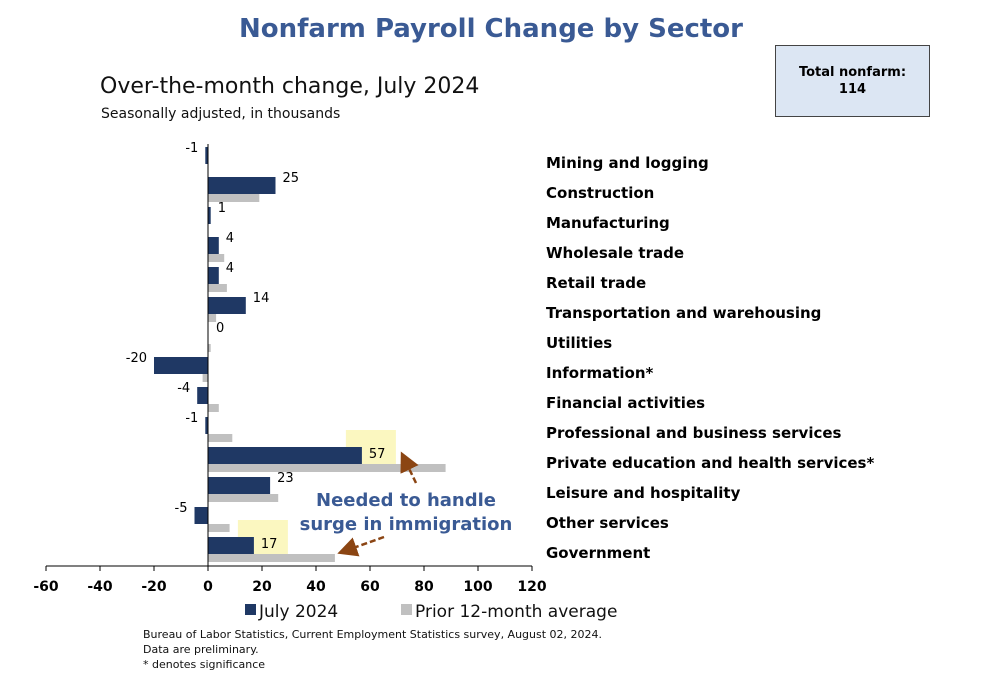 Image resolution: width=982 pixels, height=692 pixels. Describe the element at coordinates (206, 425) in the screenshot. I see `bar-july-professional-and-business-services` at that location.